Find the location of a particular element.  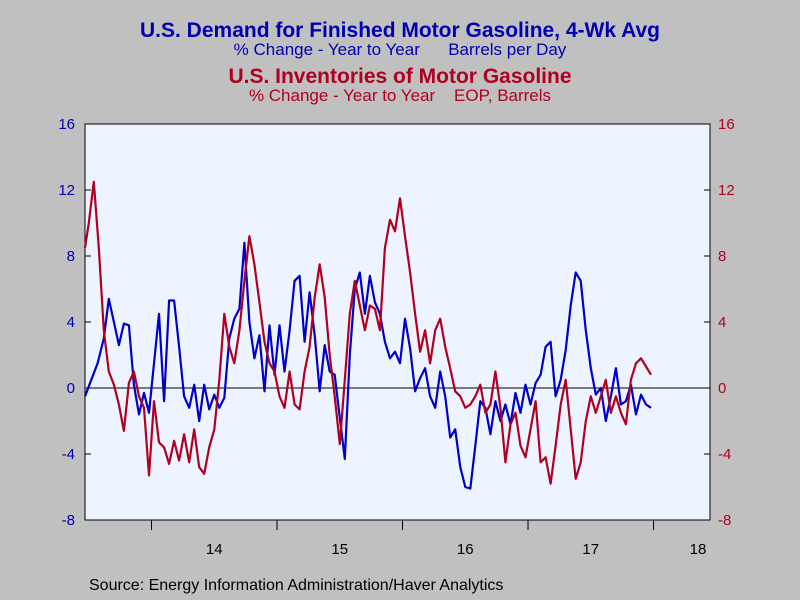

y-right-tick-label: 0 is located at coordinates (722, 388).